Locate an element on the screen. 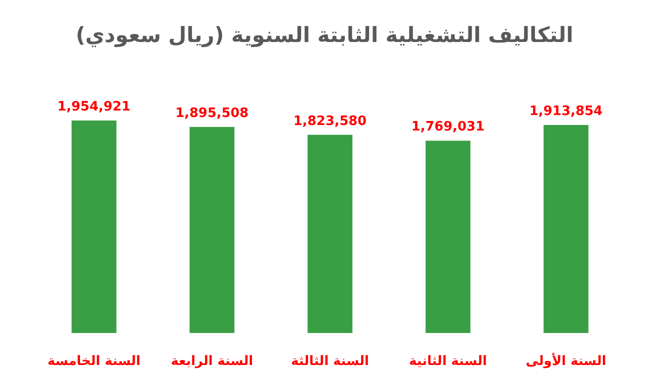 This screenshot has height=388, width=649. x-tick-label: السنة الثالثة is located at coordinates (330, 361).